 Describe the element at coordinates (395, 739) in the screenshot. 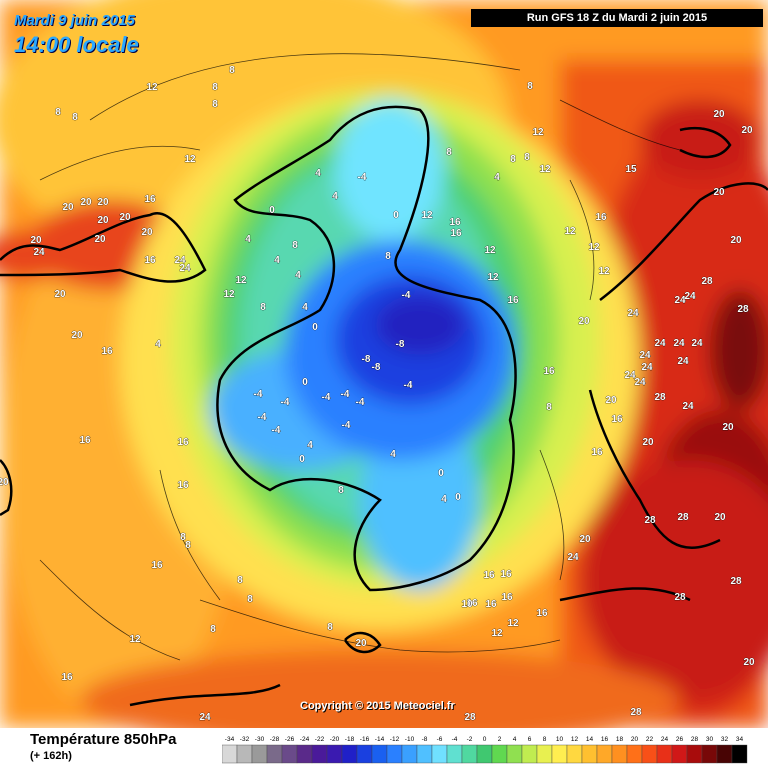

I see `legend-tick: -12` at that location.